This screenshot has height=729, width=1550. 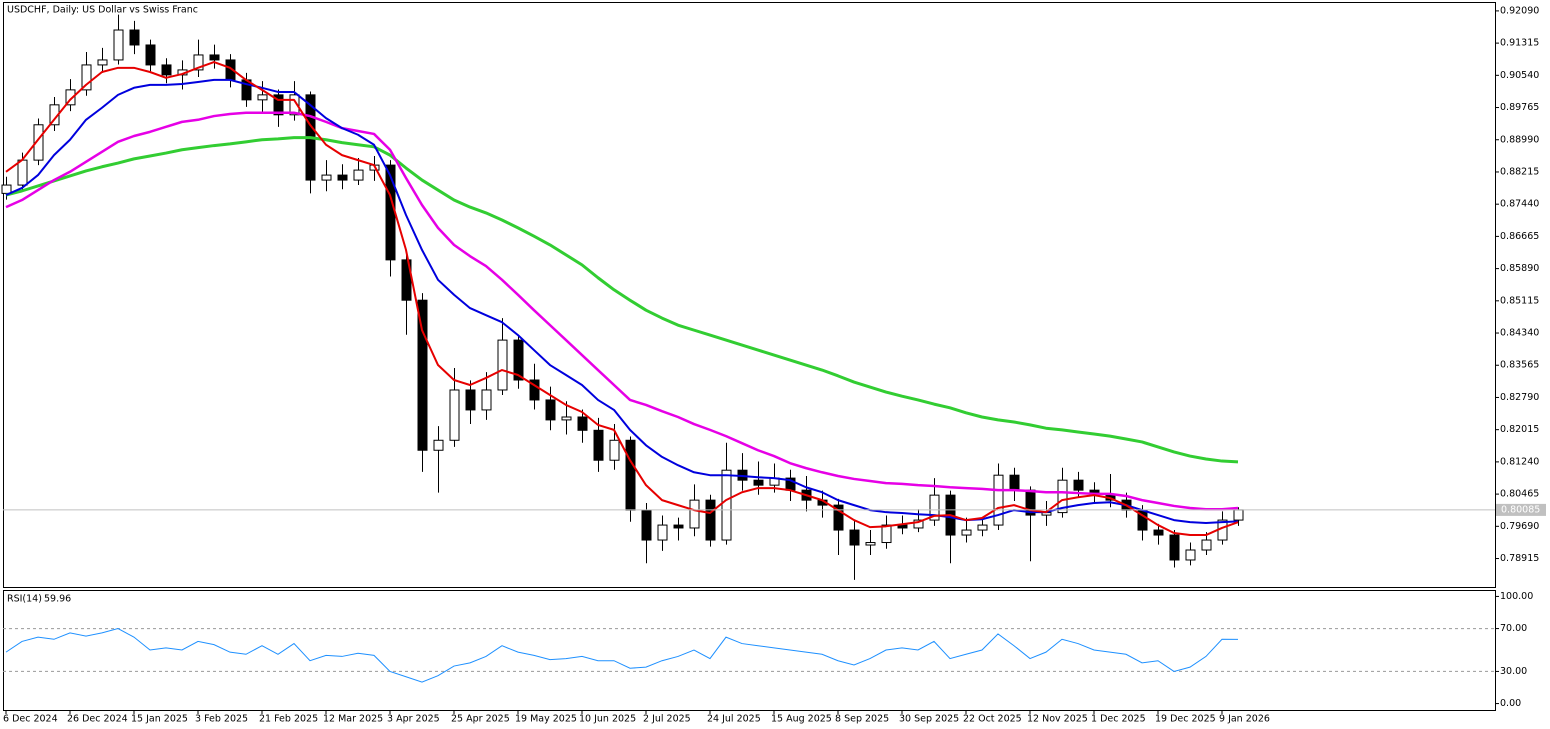 I want to click on x-tick-label: 19 May 2025, so click(x=546, y=719).